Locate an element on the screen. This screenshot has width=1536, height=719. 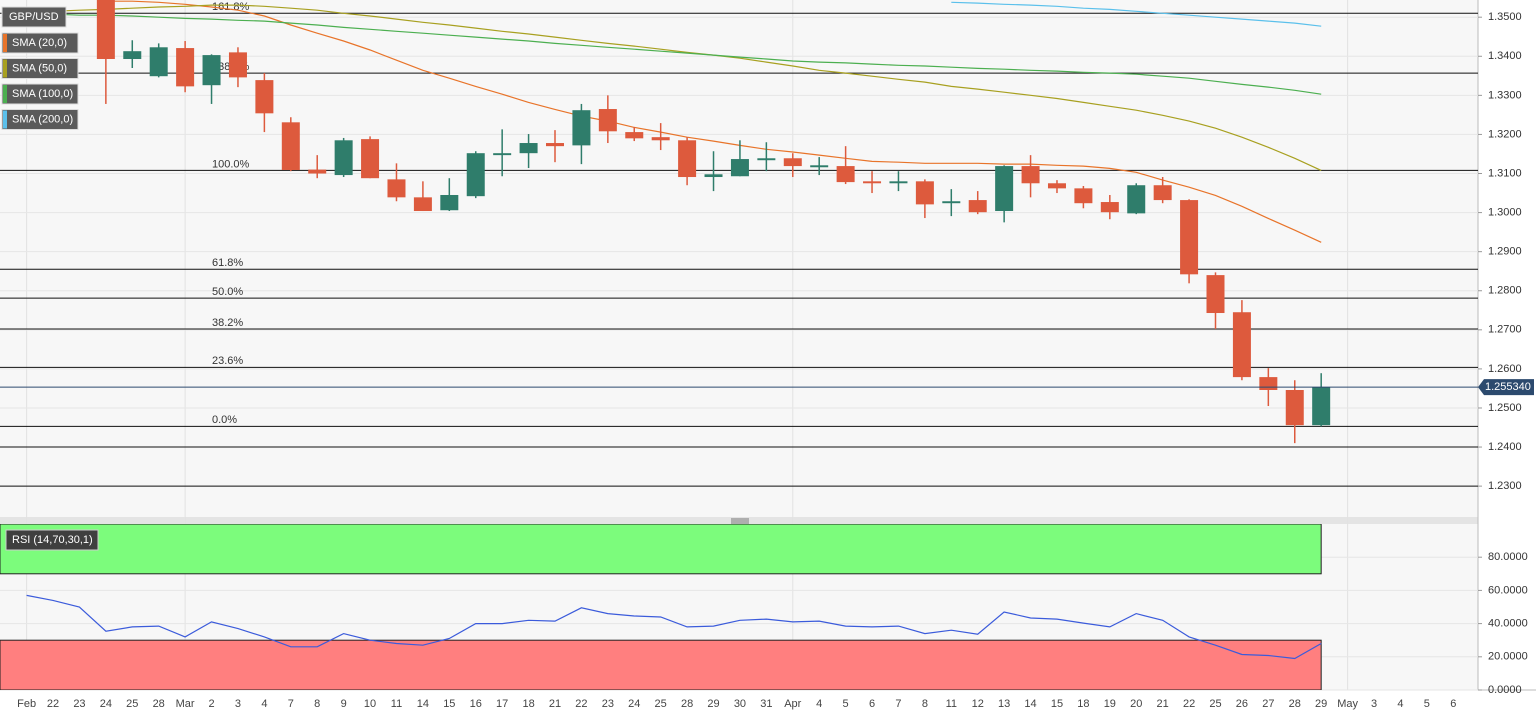
y-tick-label: 1.2300 is located at coordinates (1505, 486).